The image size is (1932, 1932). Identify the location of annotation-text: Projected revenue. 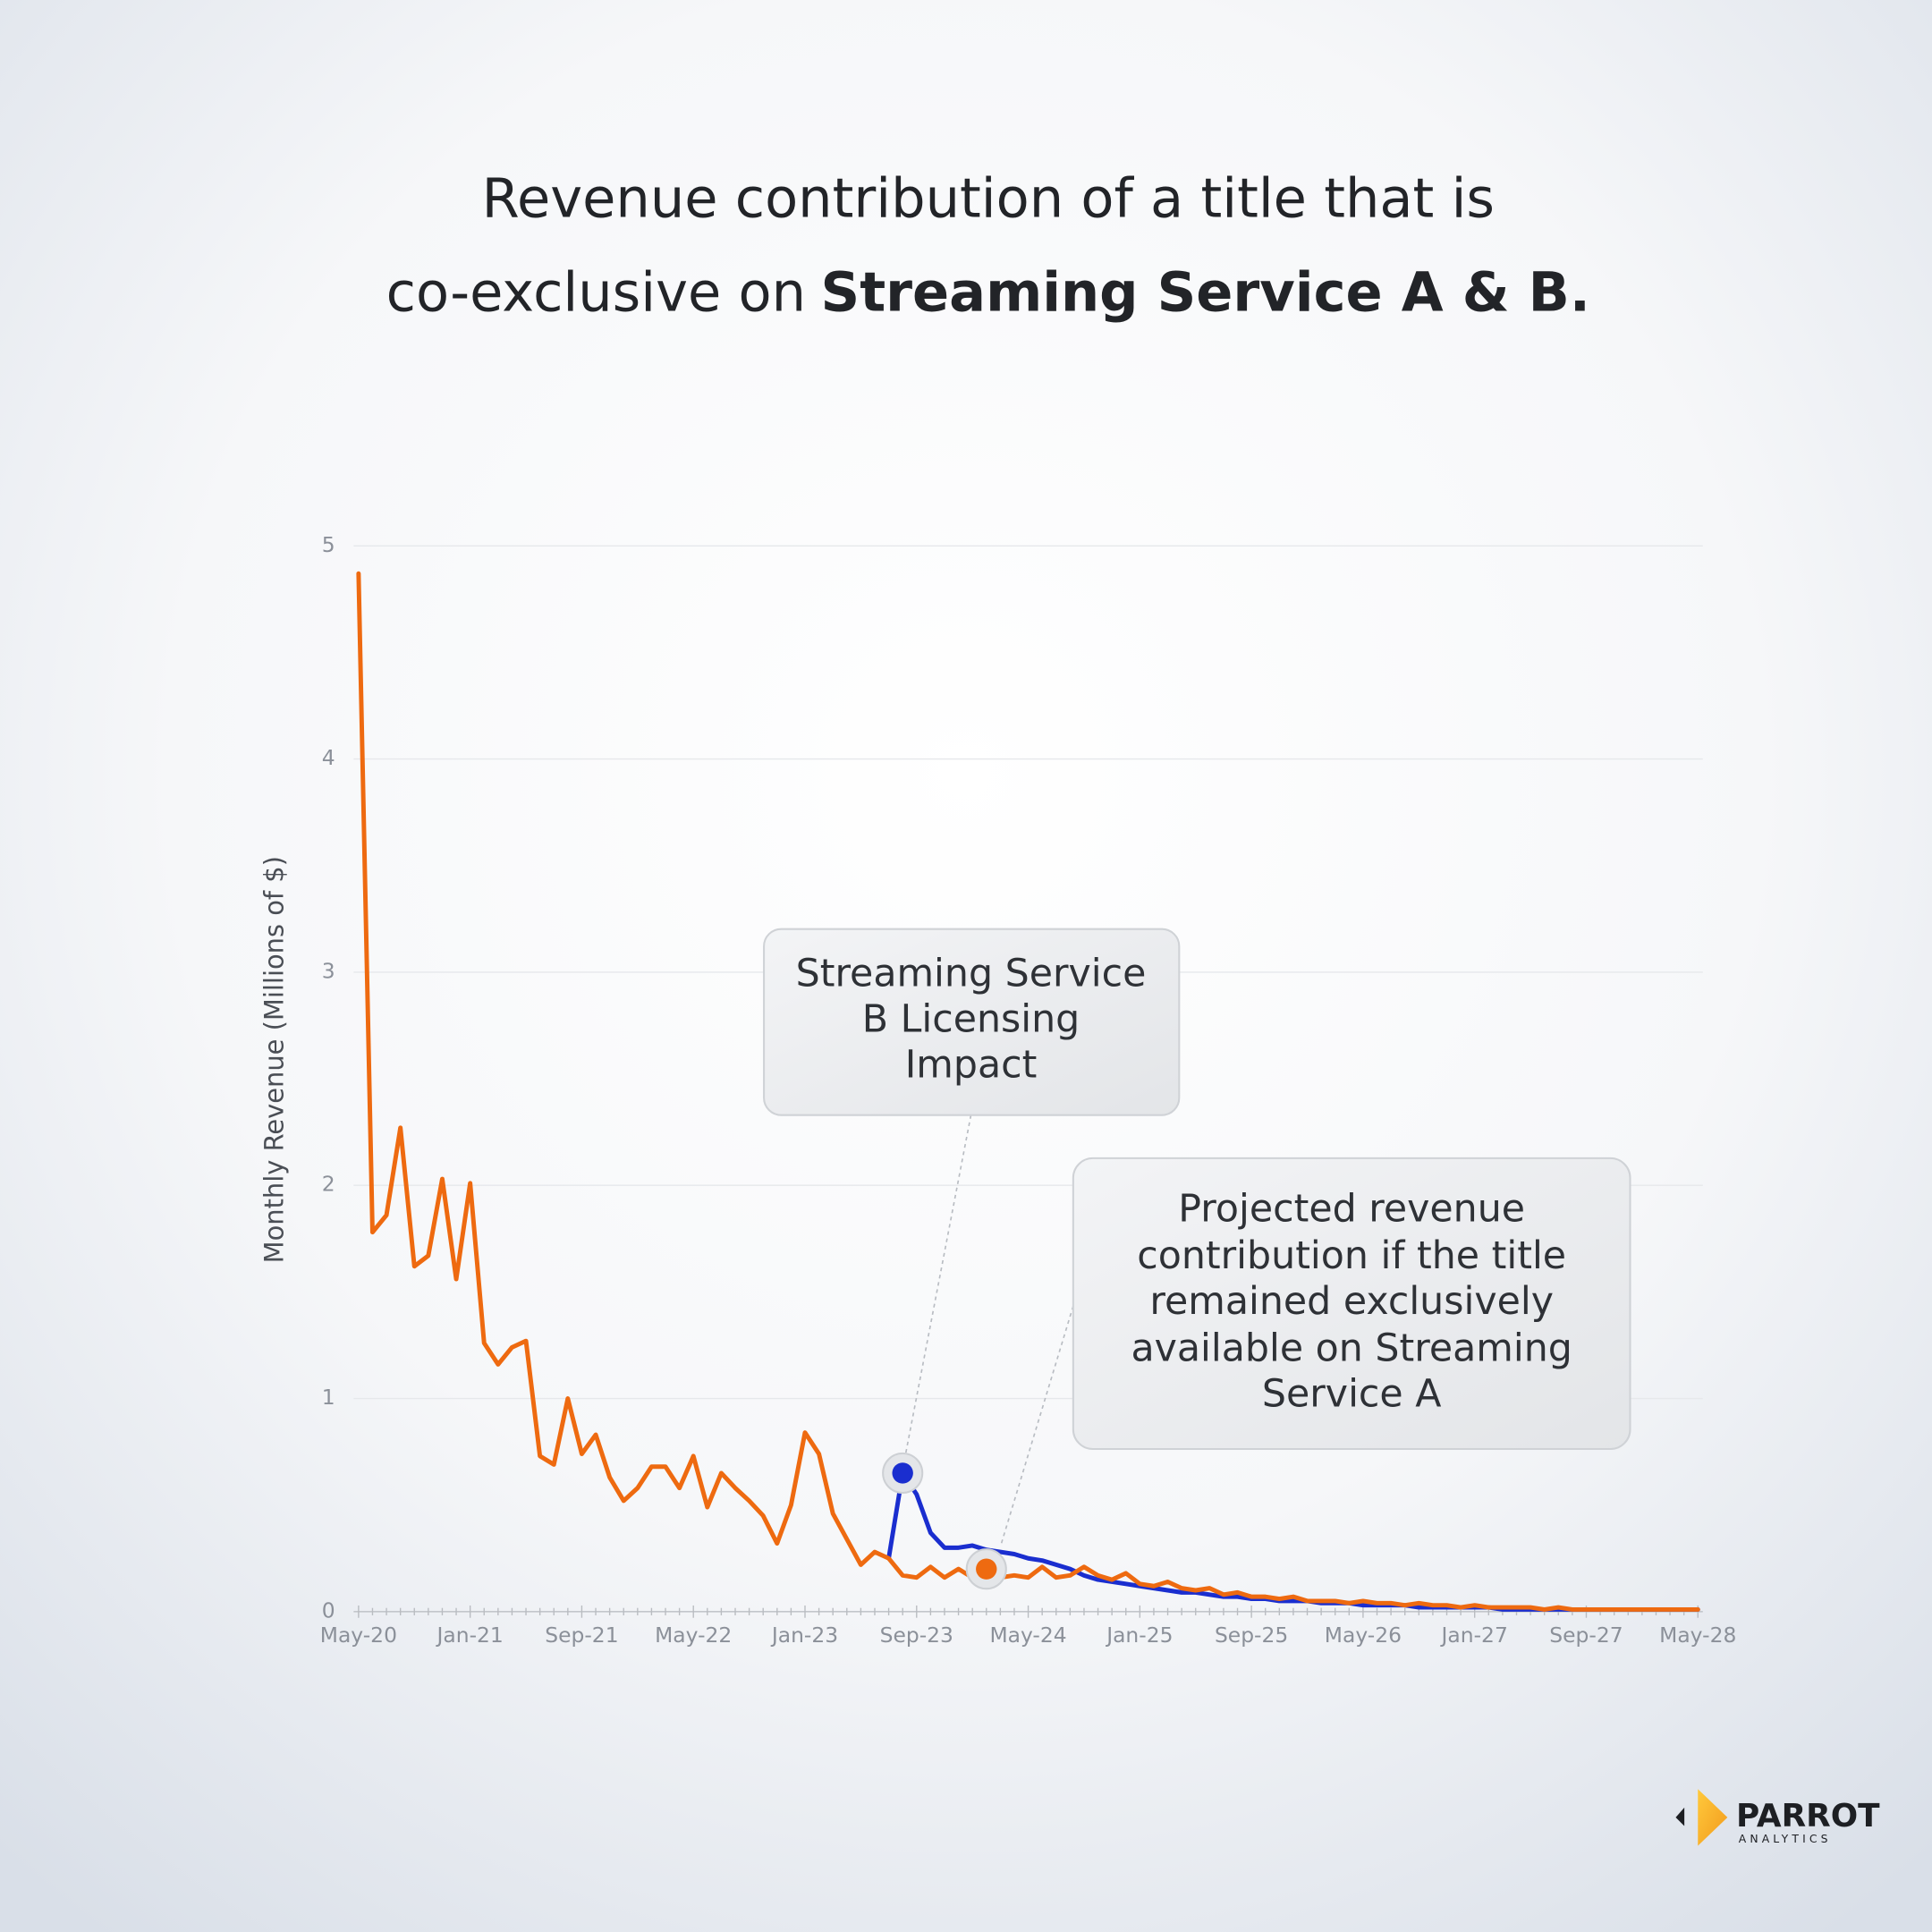
(1351, 1209).